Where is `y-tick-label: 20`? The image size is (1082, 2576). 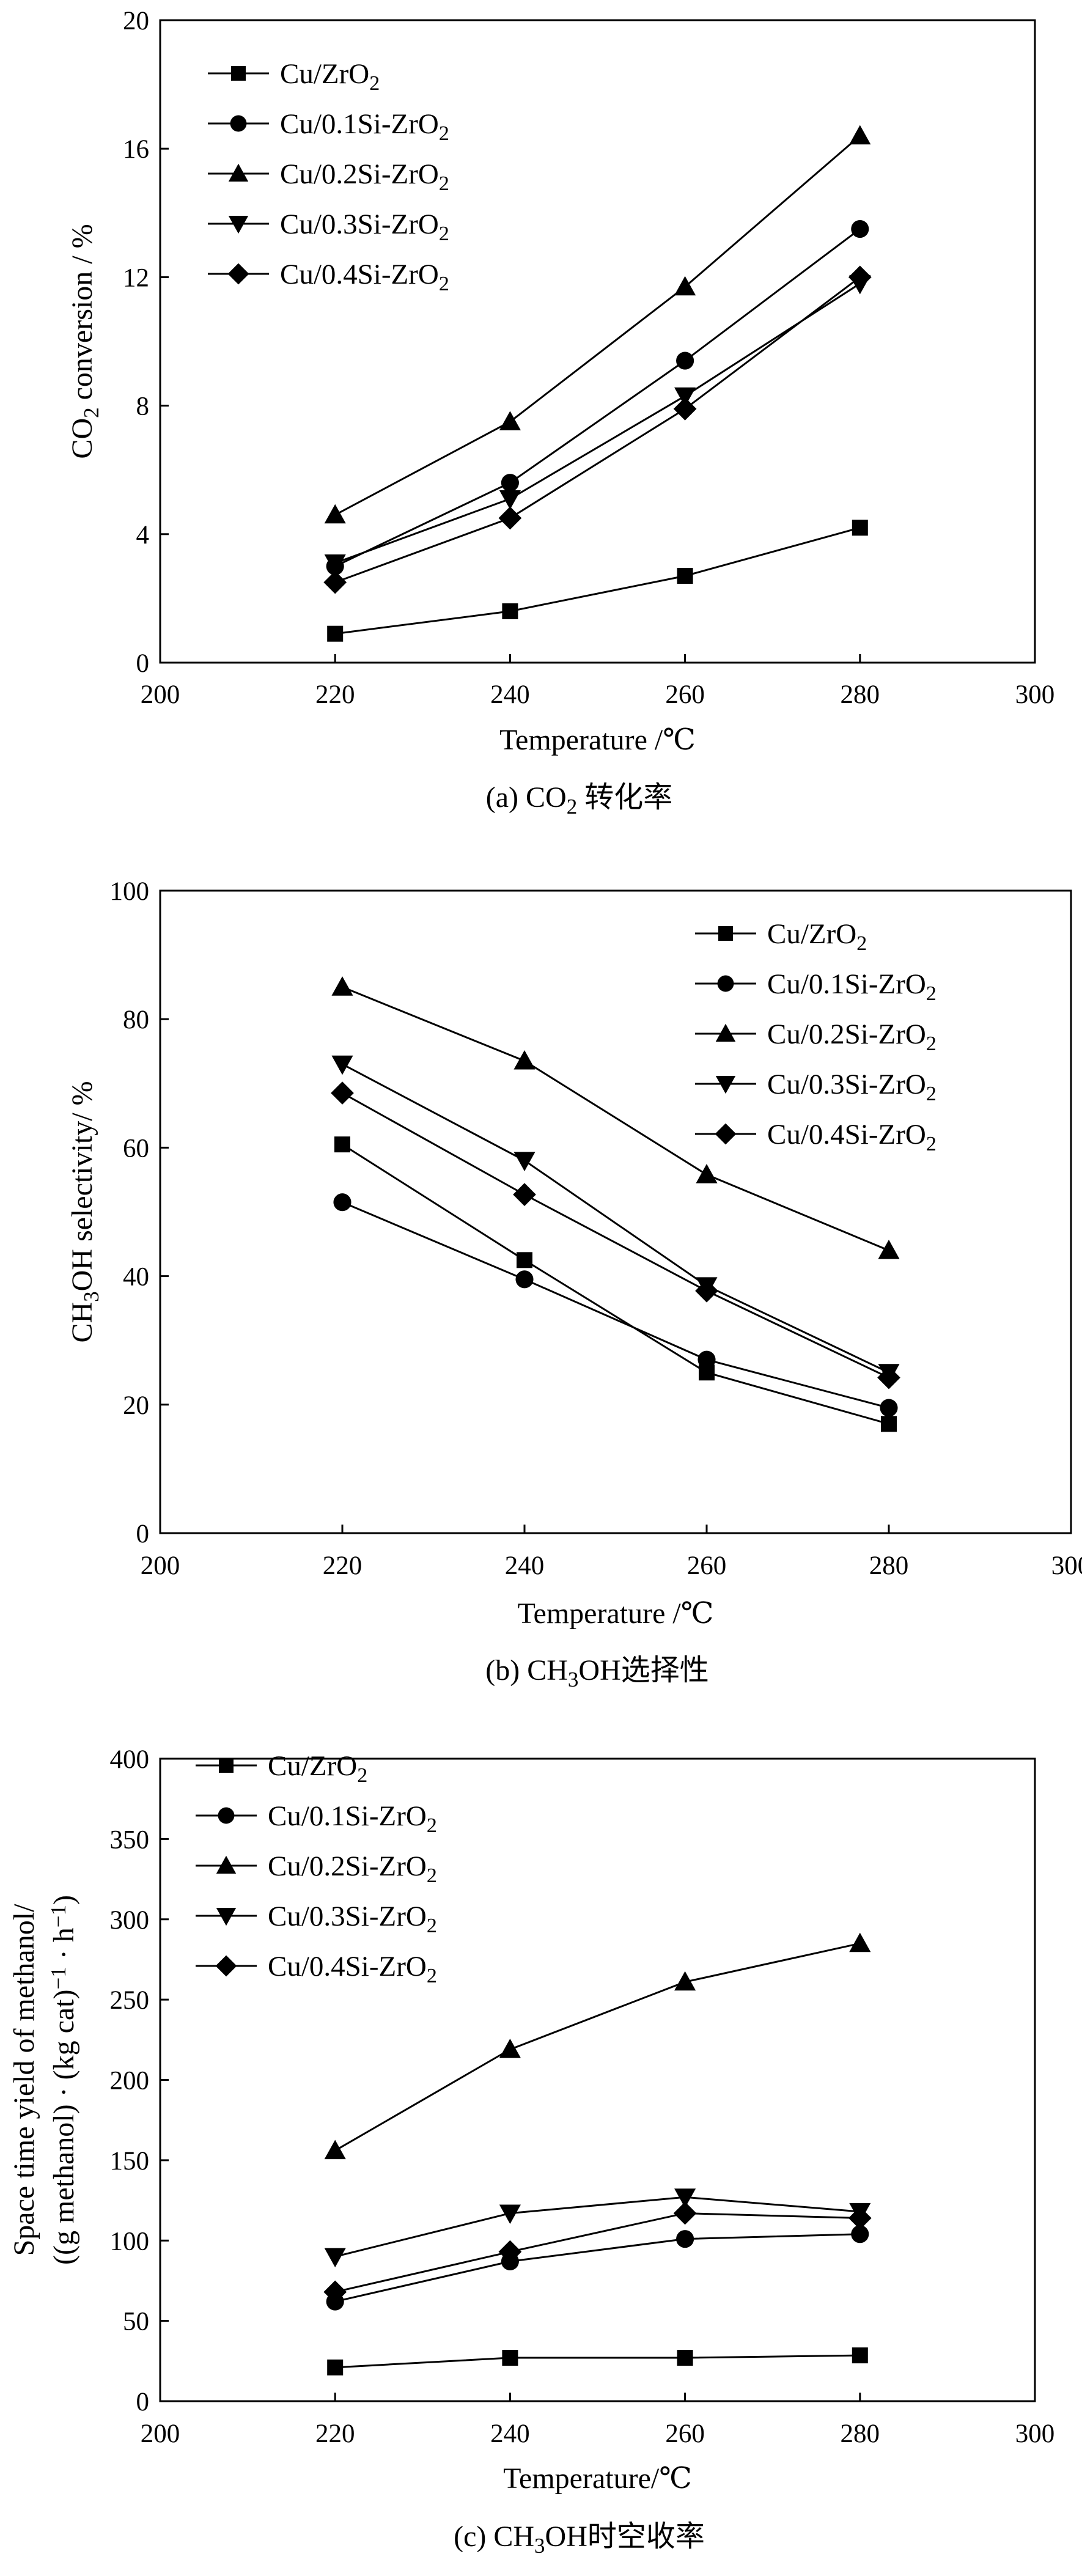 y-tick-label: 20 is located at coordinates (136, 1405).